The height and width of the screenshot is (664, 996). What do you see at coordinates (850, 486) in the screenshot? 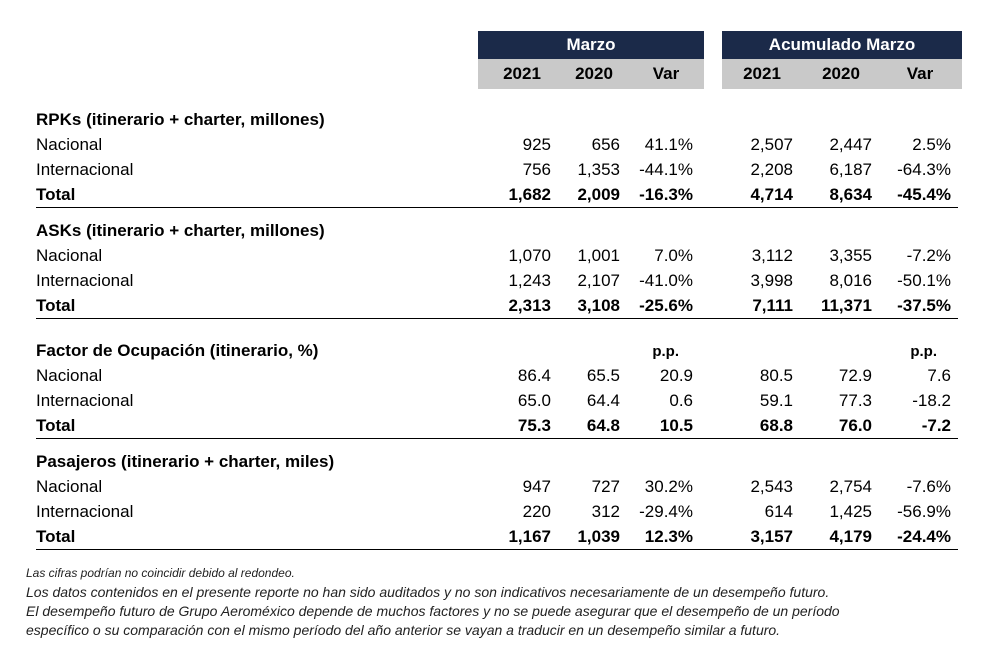
I see `table-cell: 2,754` at bounding box center [850, 486].